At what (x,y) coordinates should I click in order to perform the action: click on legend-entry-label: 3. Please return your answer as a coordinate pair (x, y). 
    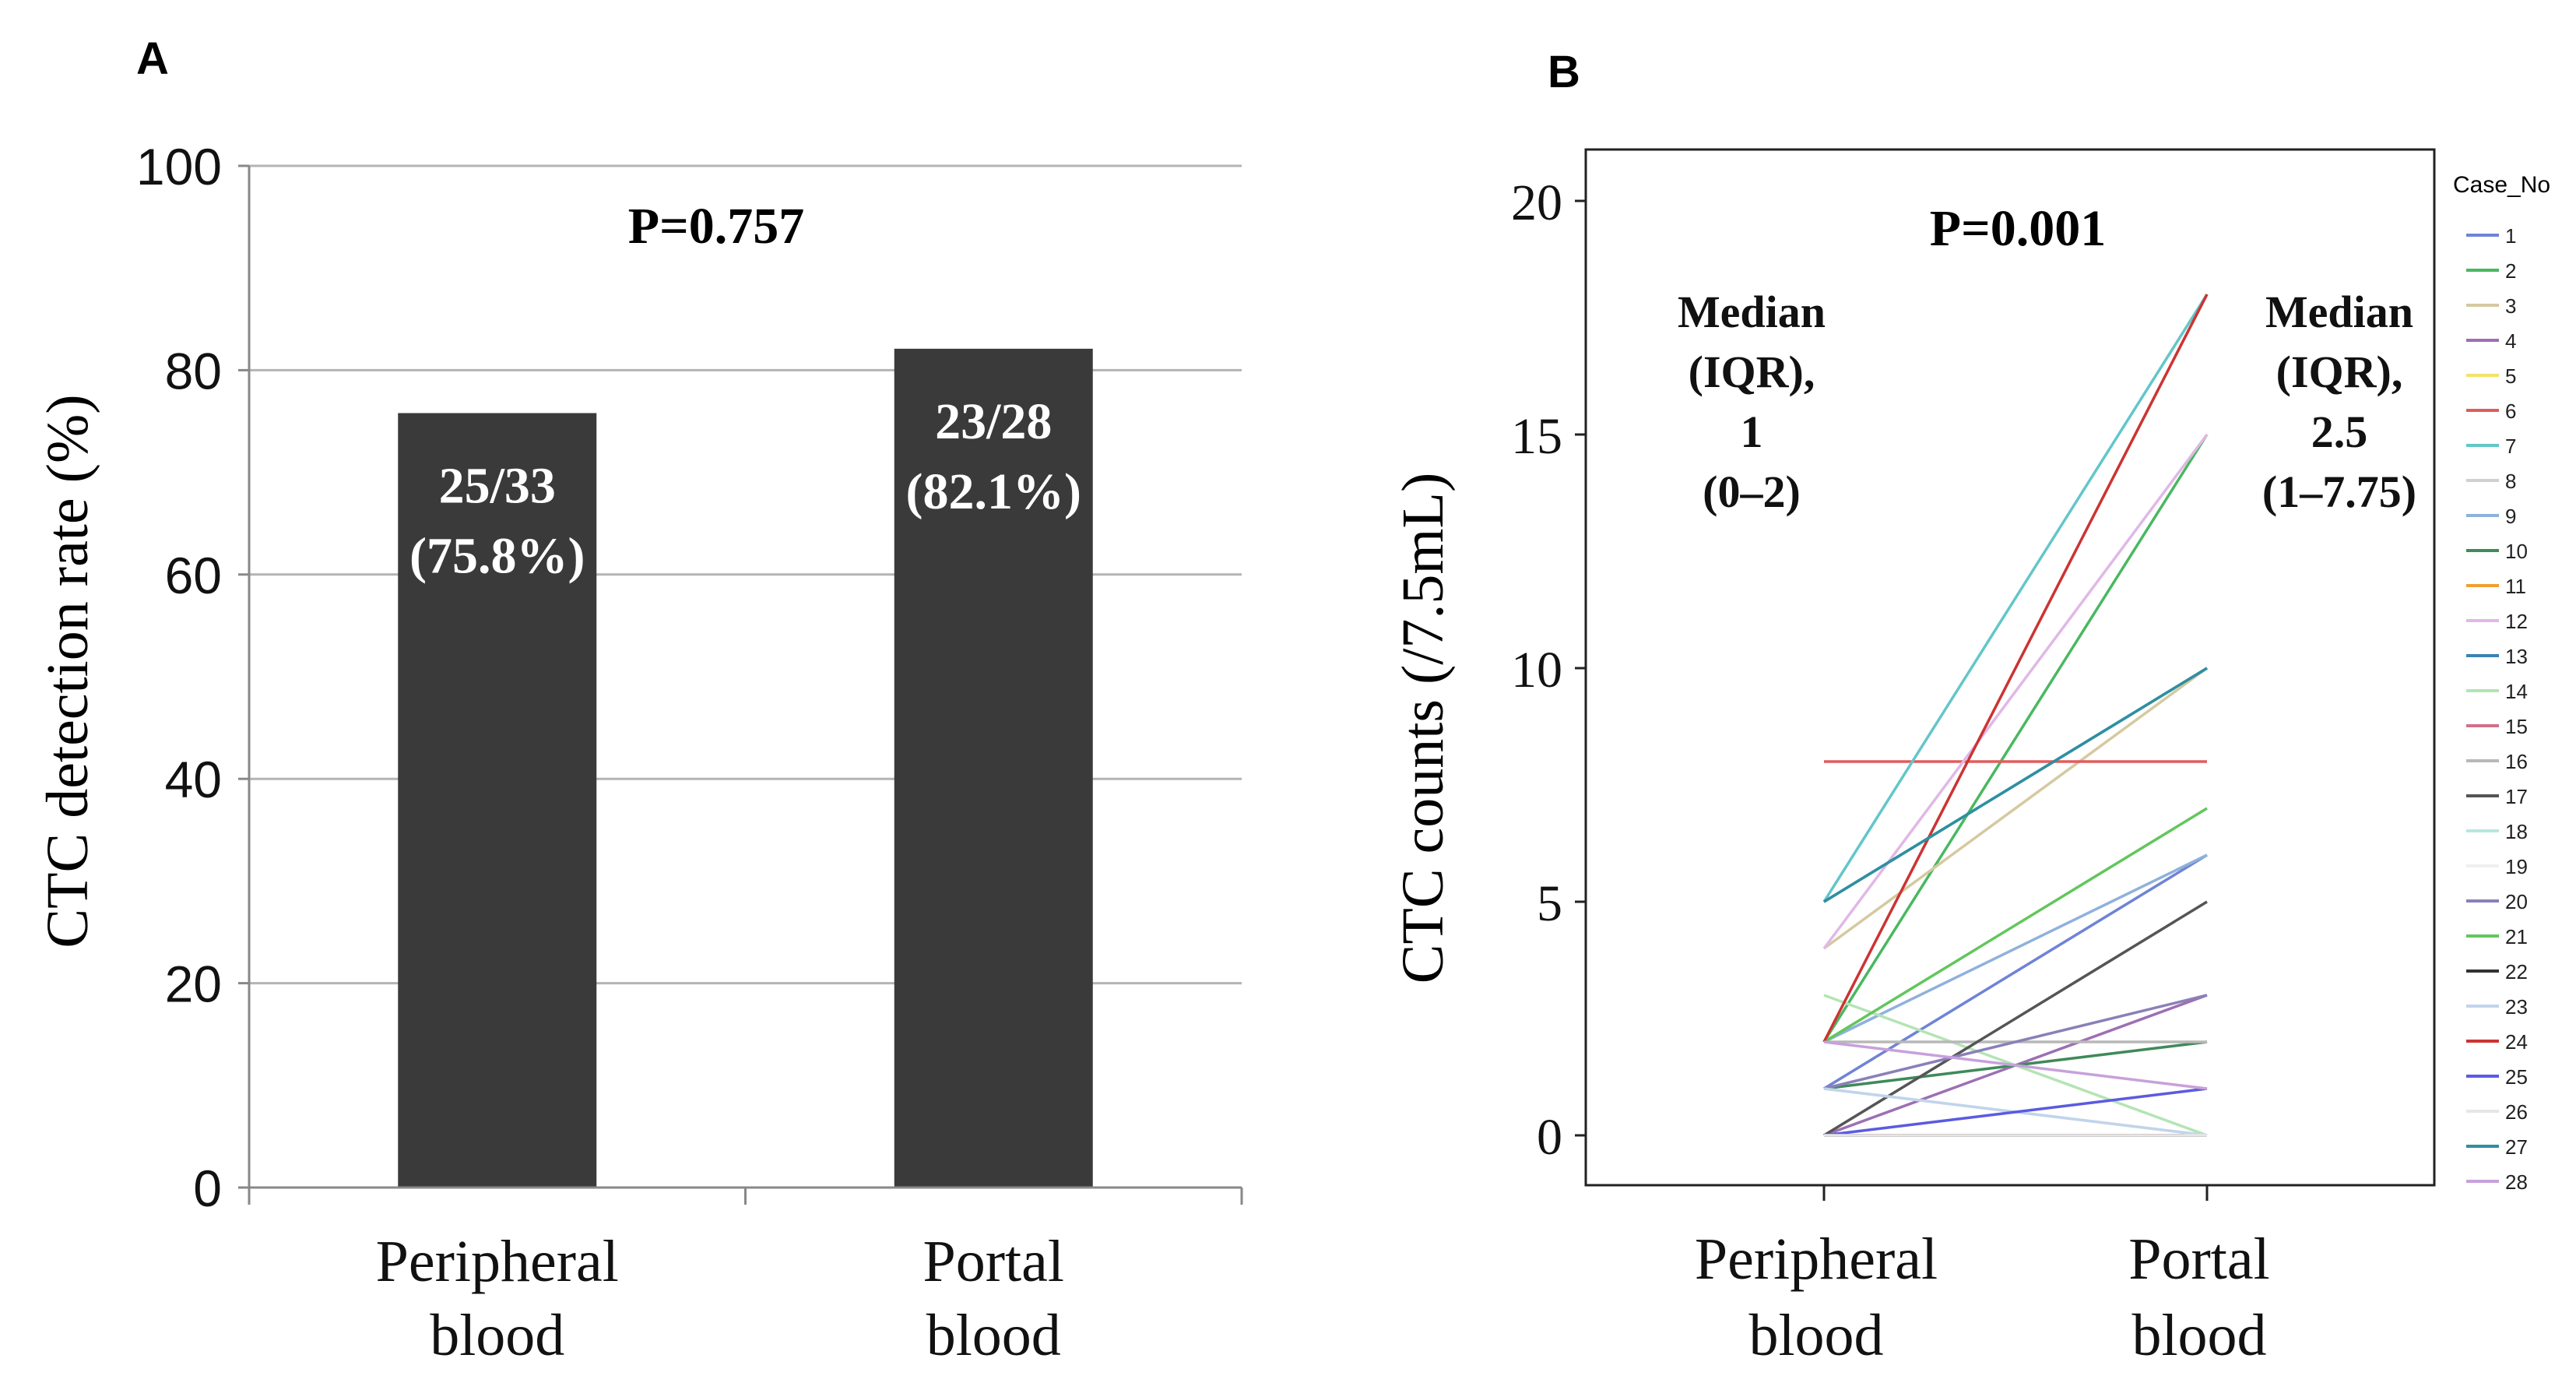
    Looking at the image, I should click on (2511, 306).